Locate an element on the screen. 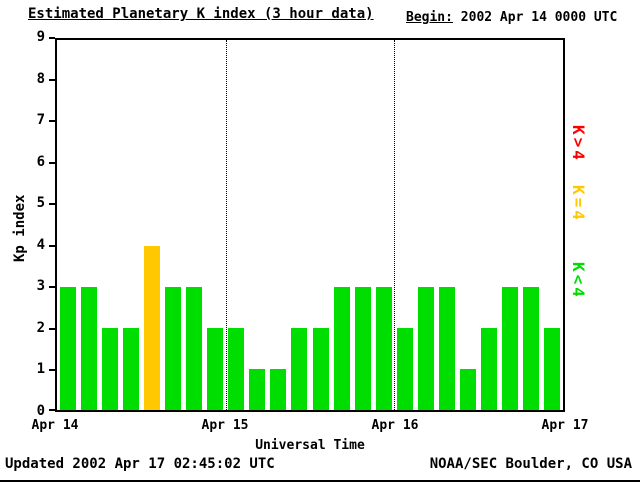 The image size is (640, 482). begin-timestamp: Begin: 2002 Apr 14 0000 UTC is located at coordinates (511, 17).